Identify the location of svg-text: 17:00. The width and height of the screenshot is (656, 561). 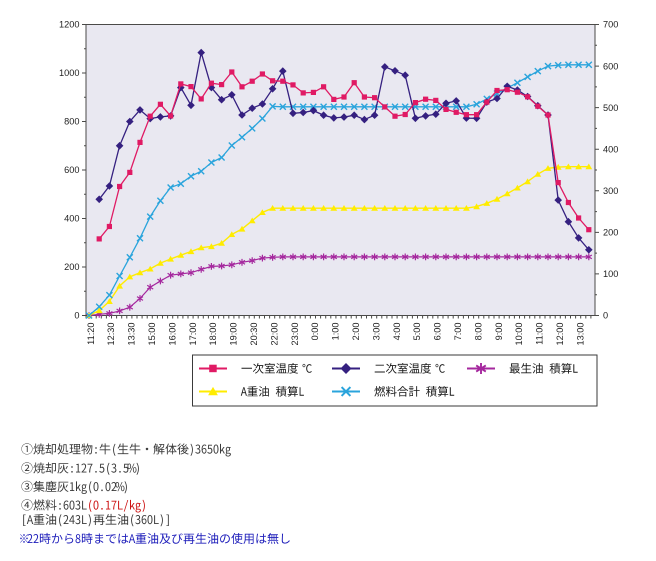
(193, 334).